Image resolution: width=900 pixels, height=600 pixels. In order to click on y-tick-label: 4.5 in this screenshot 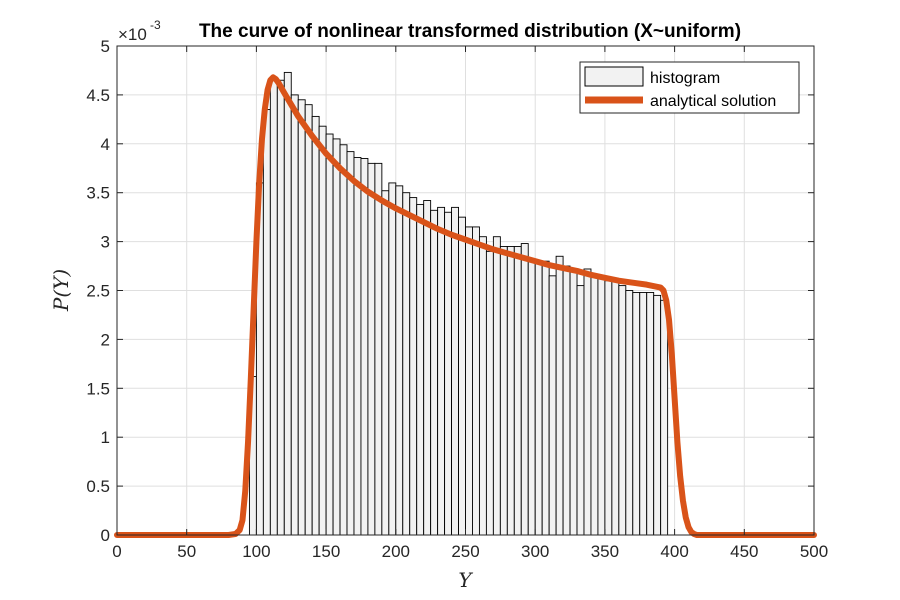, I will do `click(98, 95)`.